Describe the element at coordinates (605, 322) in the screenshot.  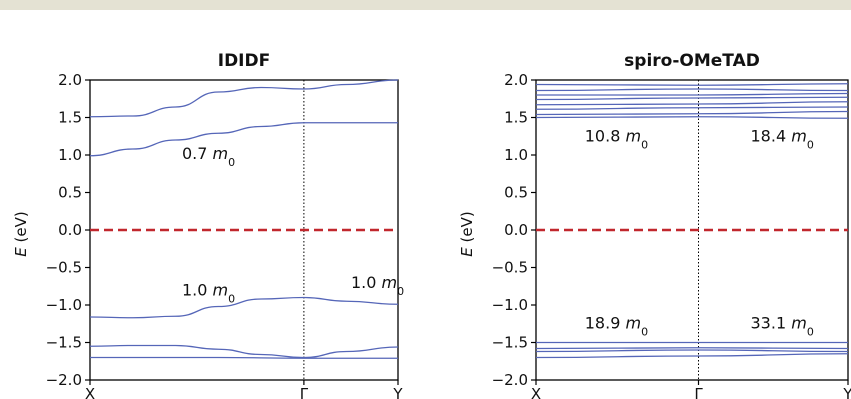
I see `effective-mass-value: 18.9` at that location.